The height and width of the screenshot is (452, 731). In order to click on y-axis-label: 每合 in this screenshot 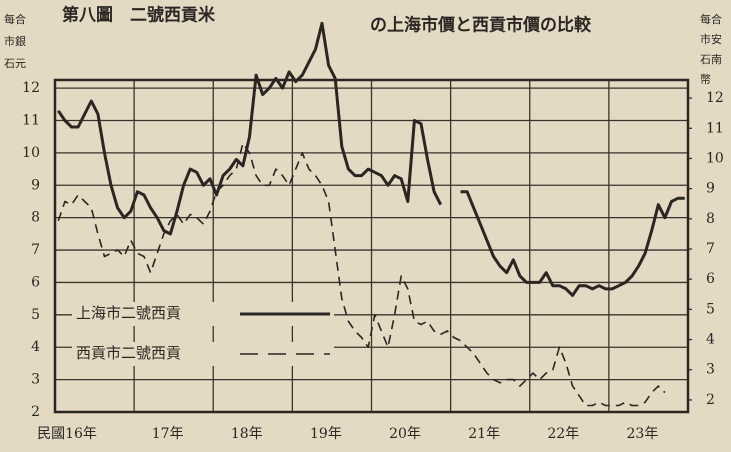, I will do `click(15, 19)`.